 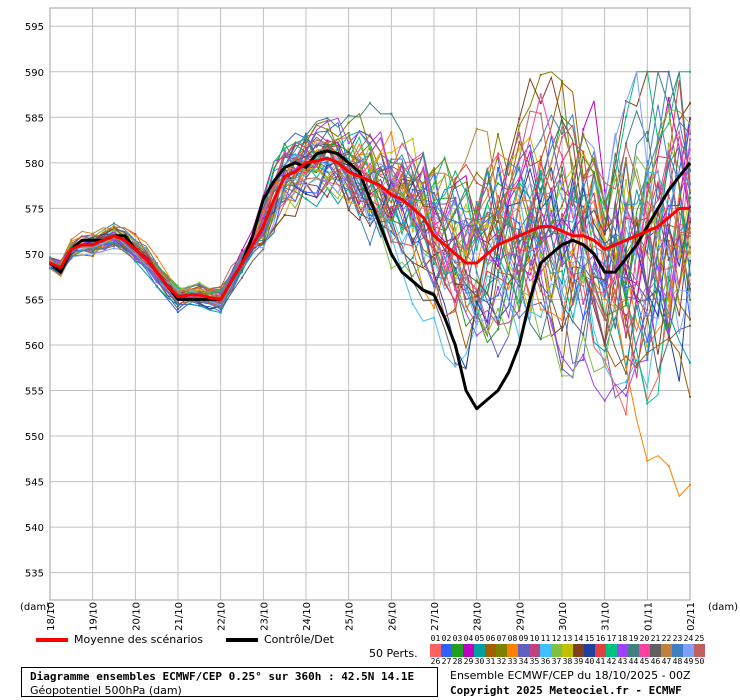 I want to click on y-tick-label: 555, so click(x=34, y=392).